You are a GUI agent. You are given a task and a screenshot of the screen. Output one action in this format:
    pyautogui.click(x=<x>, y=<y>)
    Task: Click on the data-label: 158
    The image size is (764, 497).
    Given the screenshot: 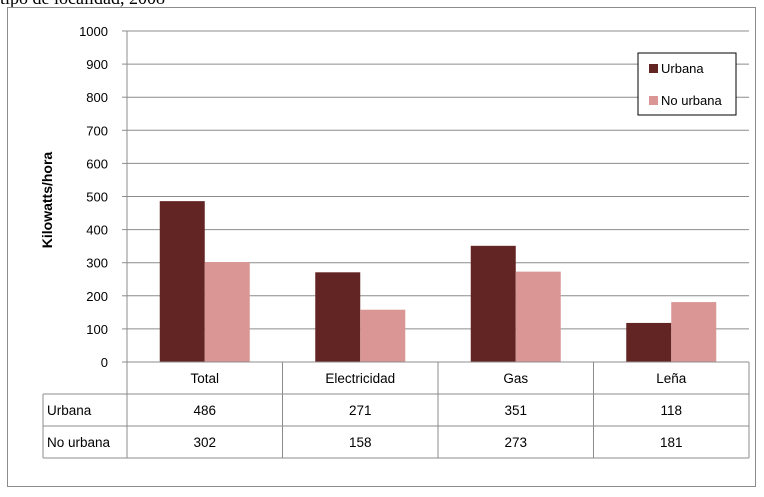 What is the action you would take?
    pyautogui.click(x=360, y=442)
    